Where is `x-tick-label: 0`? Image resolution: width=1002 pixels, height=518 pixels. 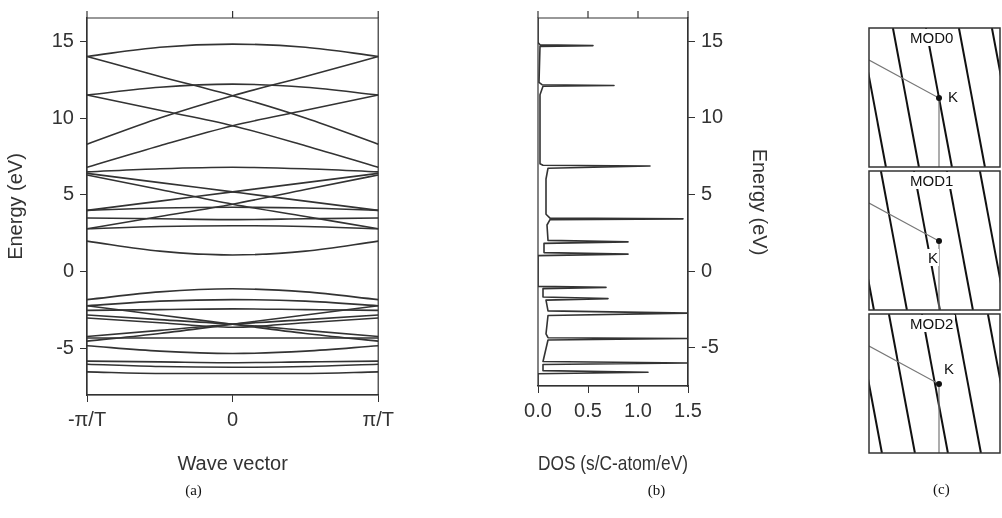
x-tick-label: 0 is located at coordinates (233, 418).